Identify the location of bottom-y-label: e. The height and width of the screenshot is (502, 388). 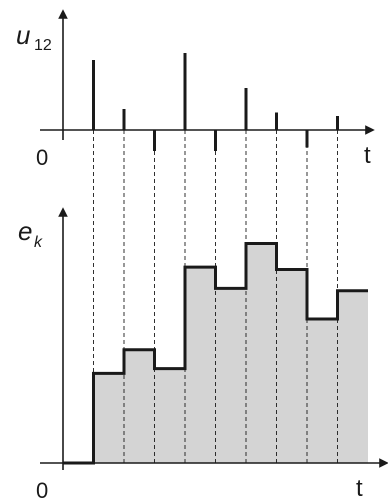
(25, 231).